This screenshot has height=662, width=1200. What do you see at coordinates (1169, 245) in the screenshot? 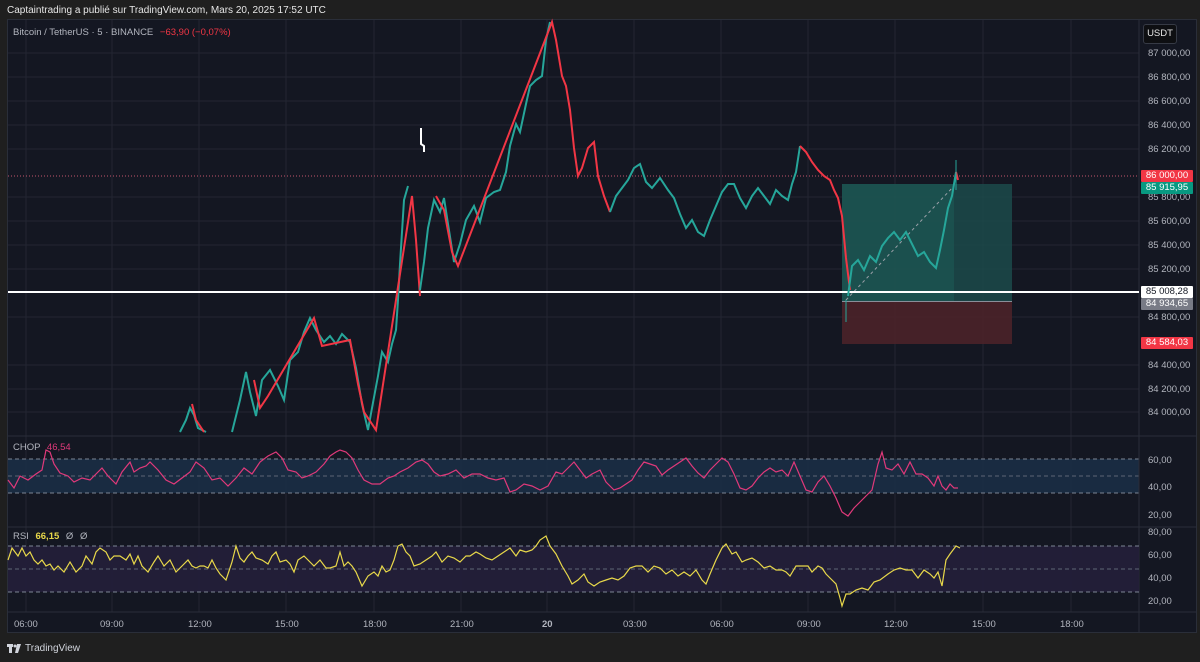
I see `price-tick: 85 400,00` at bounding box center [1169, 245].